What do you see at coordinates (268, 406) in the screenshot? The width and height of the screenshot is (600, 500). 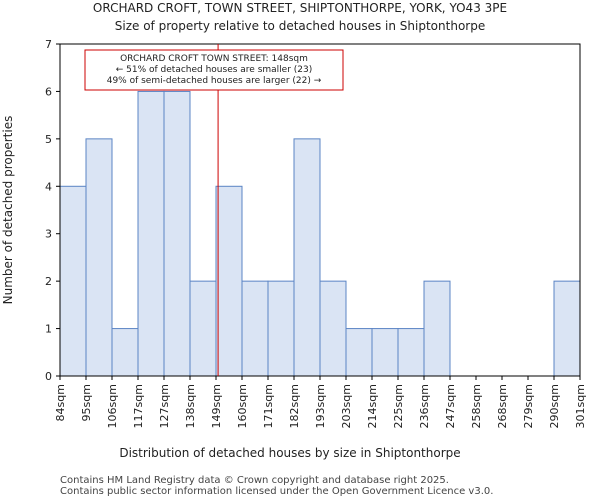 I see `x-tick-label: 171sqm` at bounding box center [268, 406].